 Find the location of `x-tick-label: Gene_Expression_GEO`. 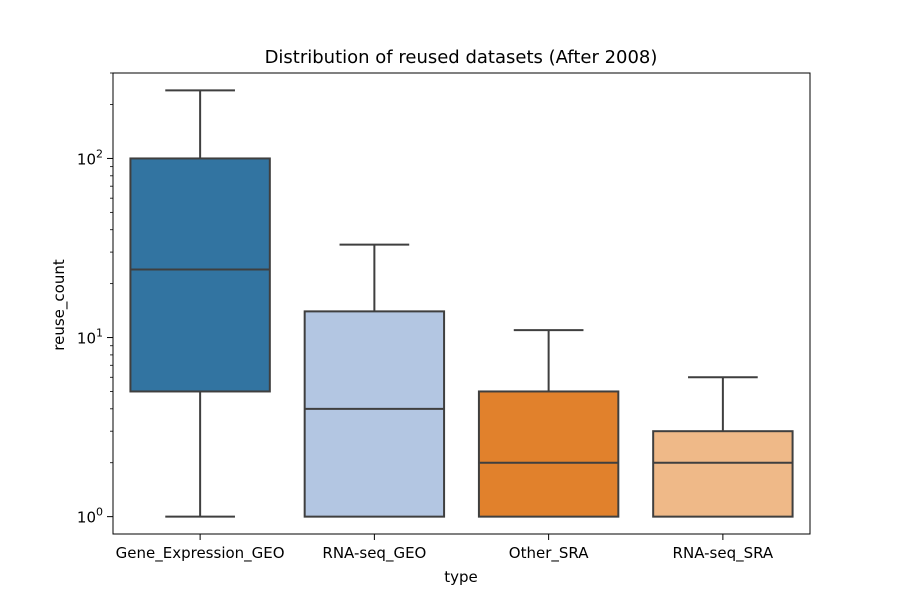

x-tick-label: Gene_Expression_GEO is located at coordinates (200, 553).